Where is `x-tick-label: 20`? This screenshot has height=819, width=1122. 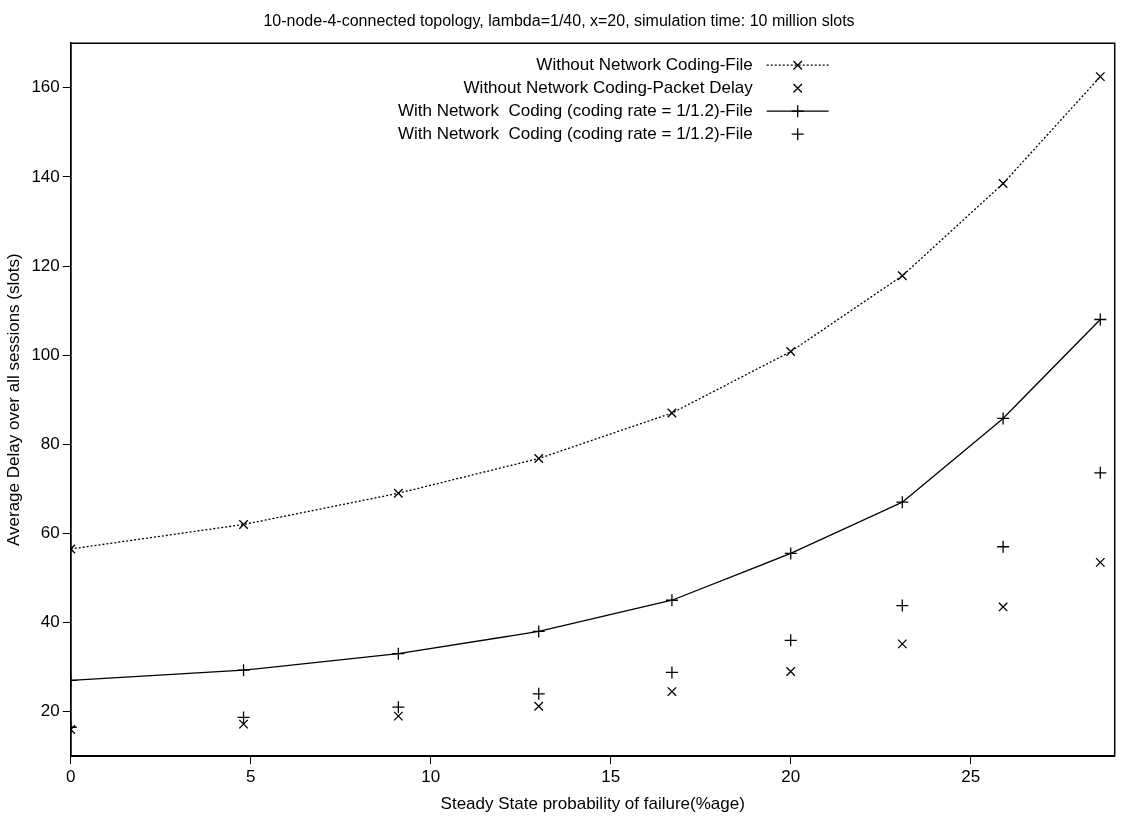 x-tick-label: 20 is located at coordinates (791, 777).